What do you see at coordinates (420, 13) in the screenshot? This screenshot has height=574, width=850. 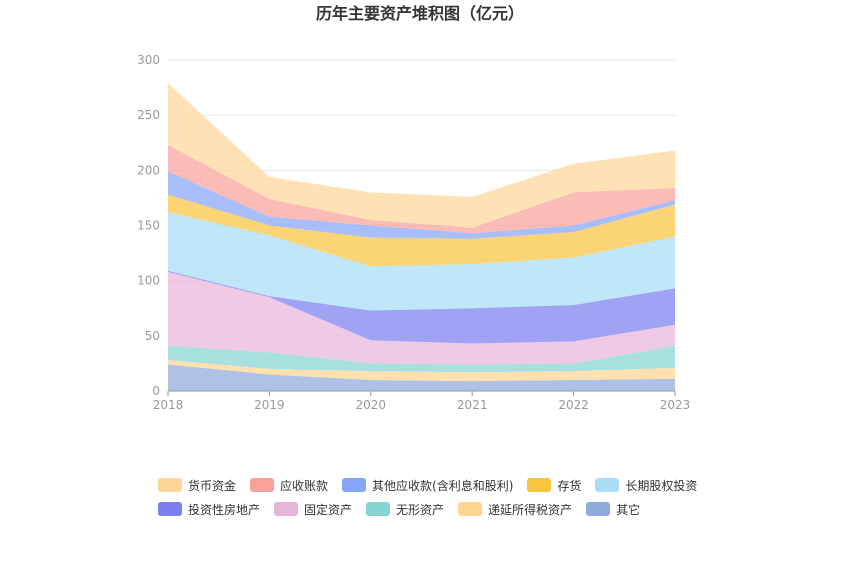 I see `chart-title: 历年主要资产堆积图（亿元）` at bounding box center [420, 13].